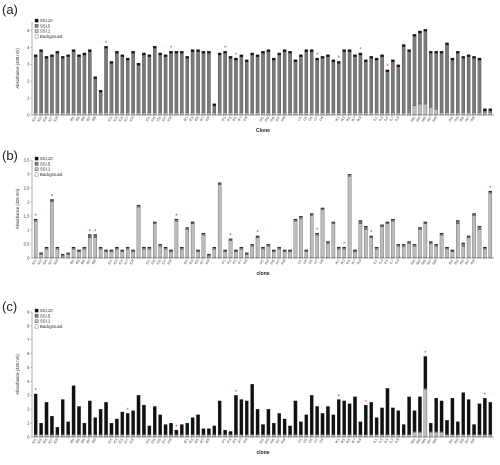  Describe the element at coordinates (267, 441) in the screenshot. I see `x-tick-label: IH3` at that location.